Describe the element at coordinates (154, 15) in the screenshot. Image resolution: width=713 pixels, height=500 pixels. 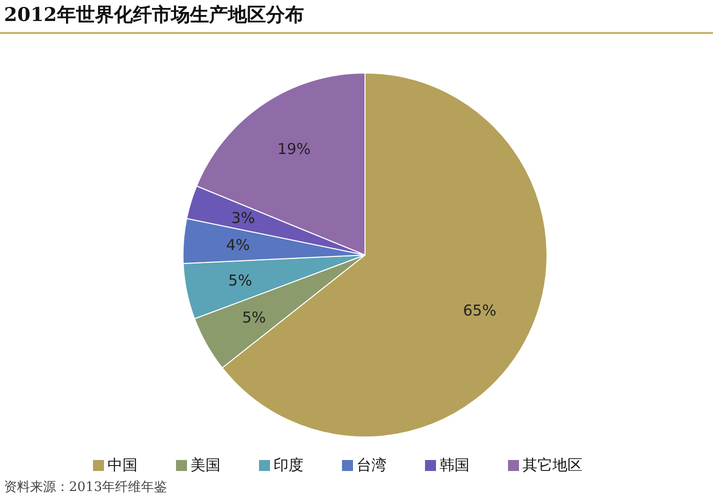
I see `chart-title: 2012年世界化纤市场生产地区分布` at that location.